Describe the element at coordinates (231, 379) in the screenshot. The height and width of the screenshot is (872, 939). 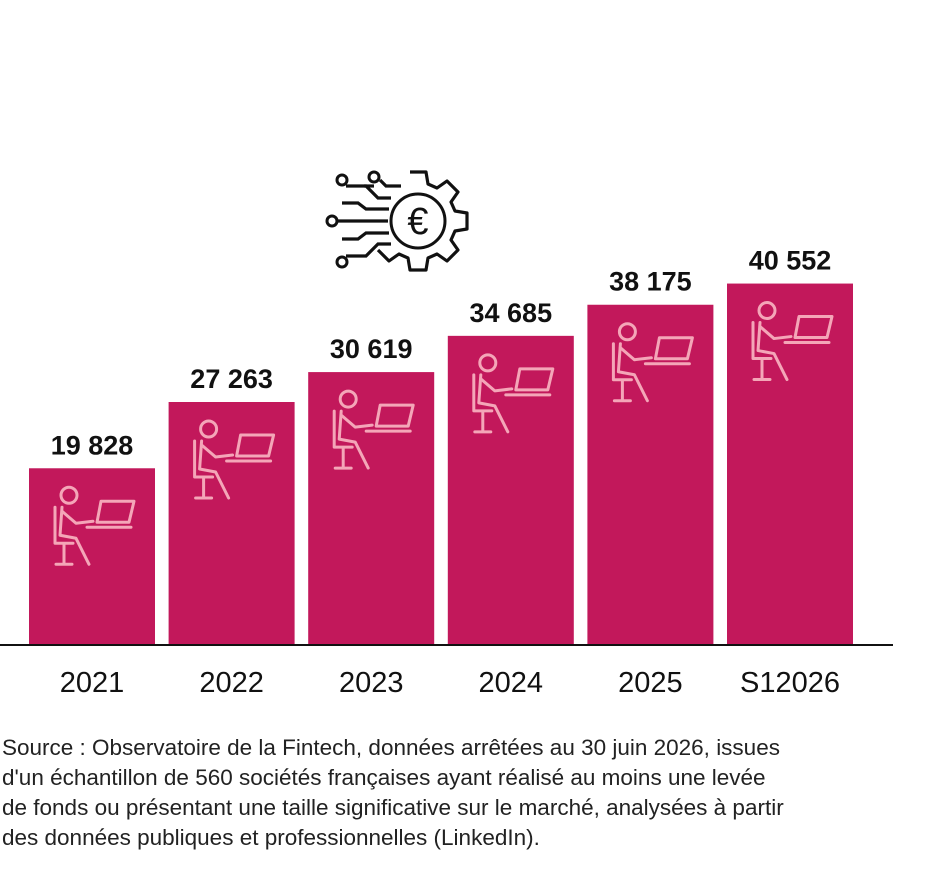
I see `value-label-2022: 27 263` at that location.